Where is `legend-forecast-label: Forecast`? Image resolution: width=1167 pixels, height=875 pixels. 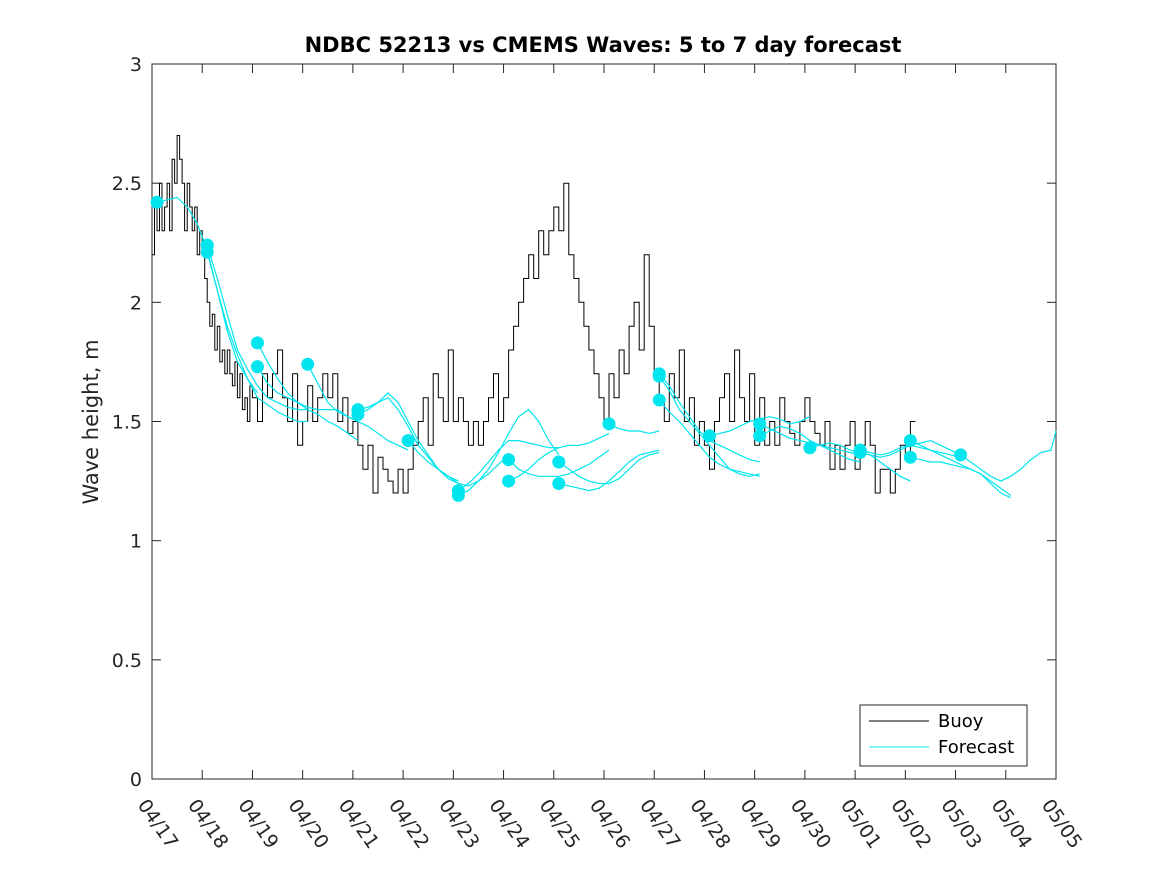
legend-forecast-label: Forecast is located at coordinates (976, 747).